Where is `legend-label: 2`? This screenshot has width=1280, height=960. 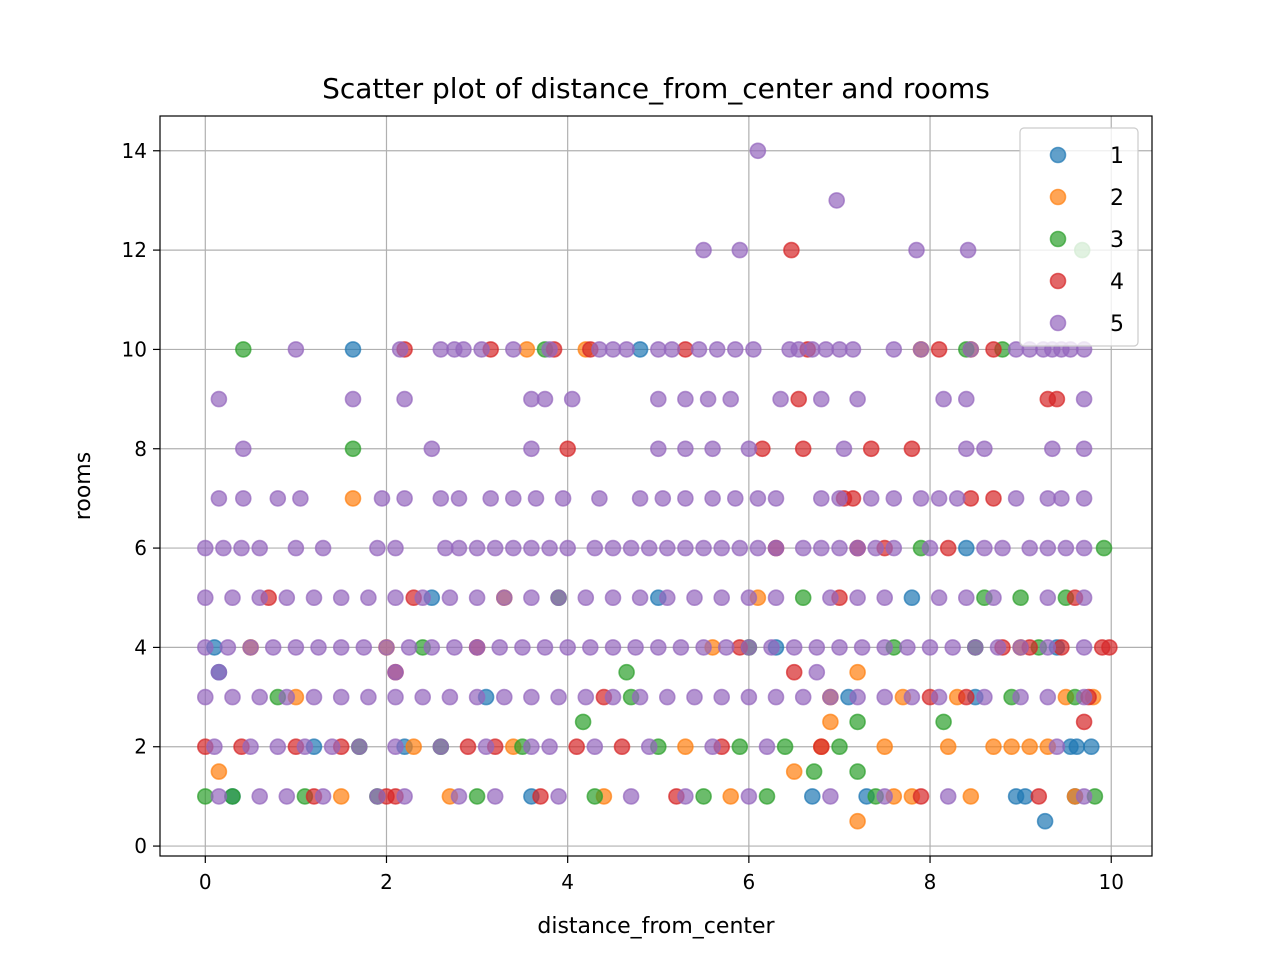
legend-label: 2 is located at coordinates (1117, 198).